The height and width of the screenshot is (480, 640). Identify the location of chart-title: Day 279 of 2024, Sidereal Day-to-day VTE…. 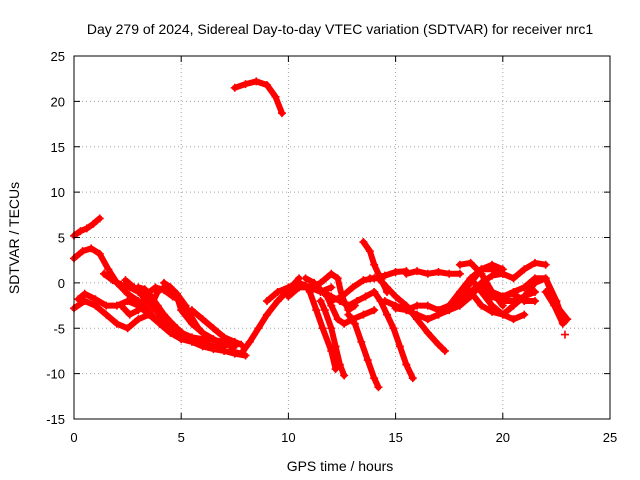
(340, 29).